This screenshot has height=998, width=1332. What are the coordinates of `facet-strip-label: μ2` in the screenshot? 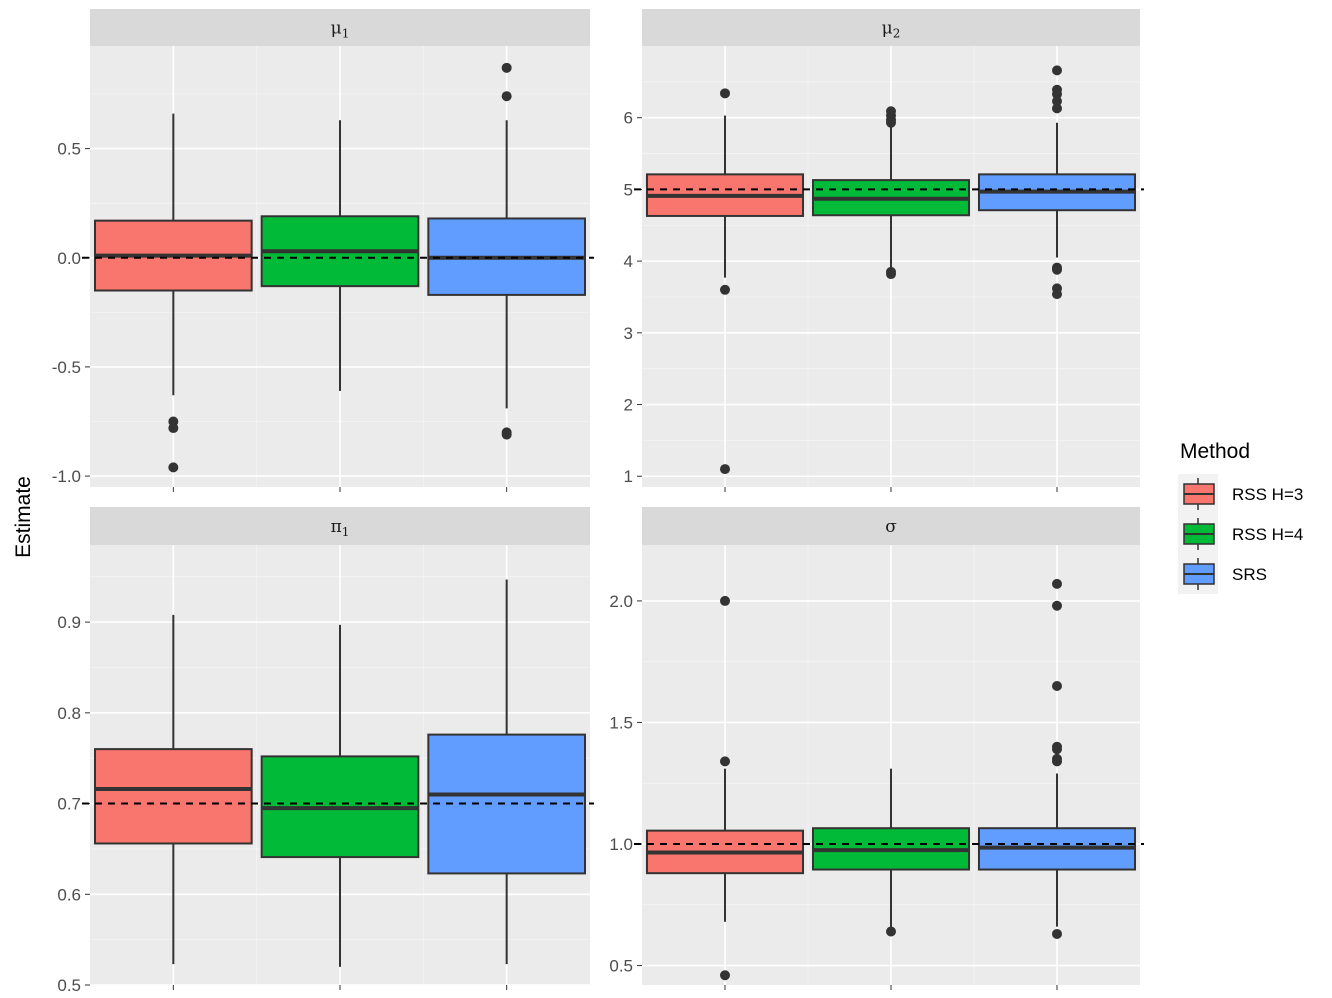 It's located at (891, 30).